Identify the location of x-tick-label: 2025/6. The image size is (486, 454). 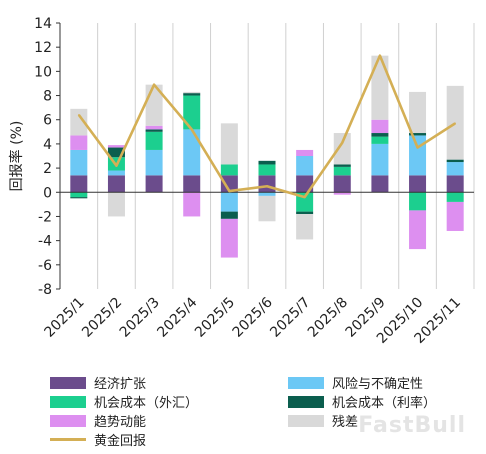
(253, 317).